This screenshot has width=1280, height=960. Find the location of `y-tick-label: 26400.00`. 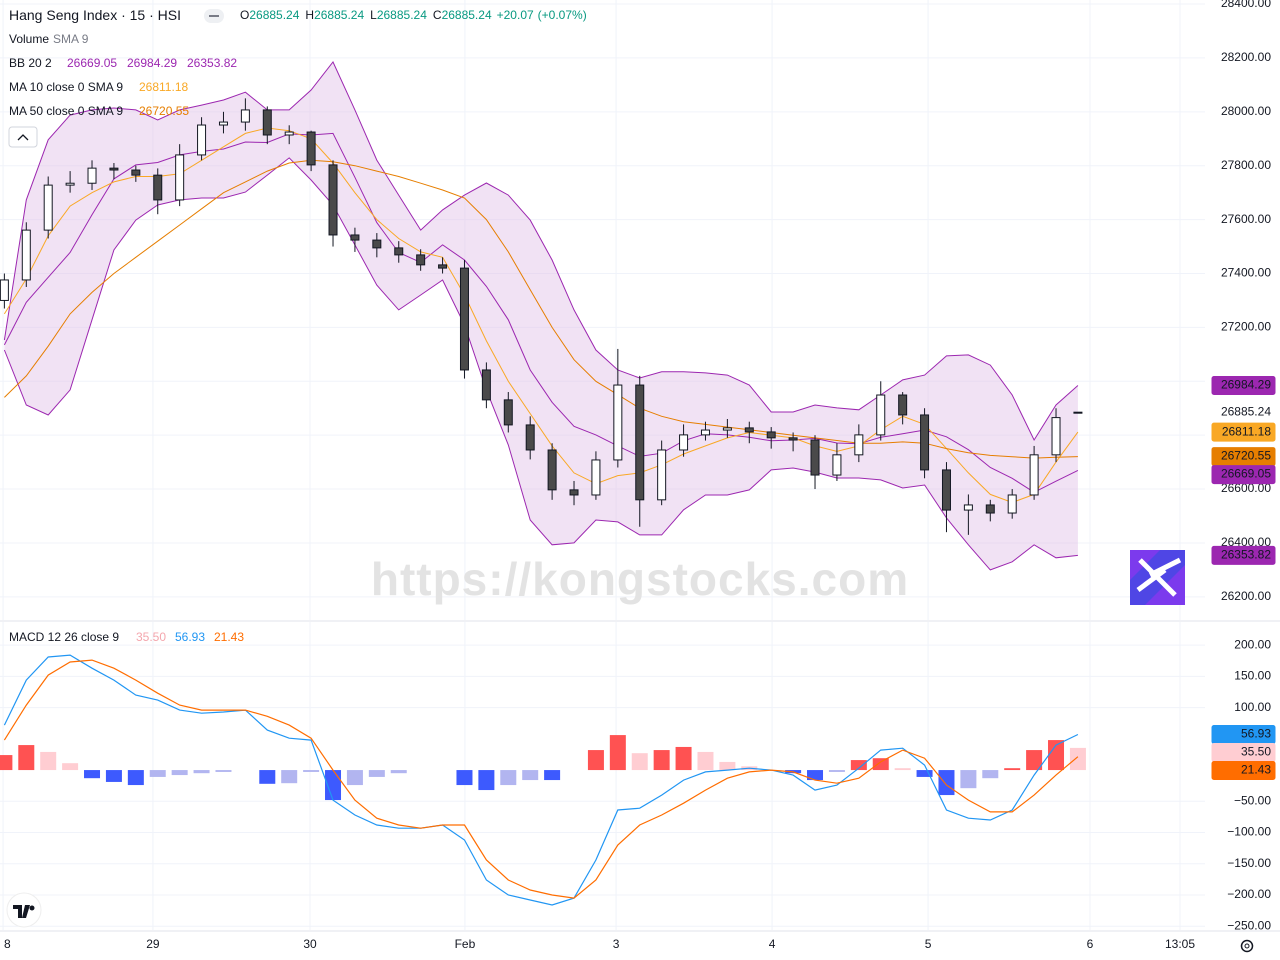

y-tick-label: 26400.00 is located at coordinates (1246, 542).